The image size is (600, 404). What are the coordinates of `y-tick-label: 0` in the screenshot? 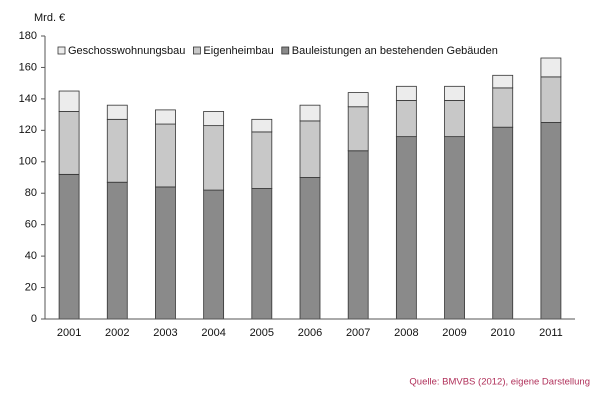 It's located at (34, 319).